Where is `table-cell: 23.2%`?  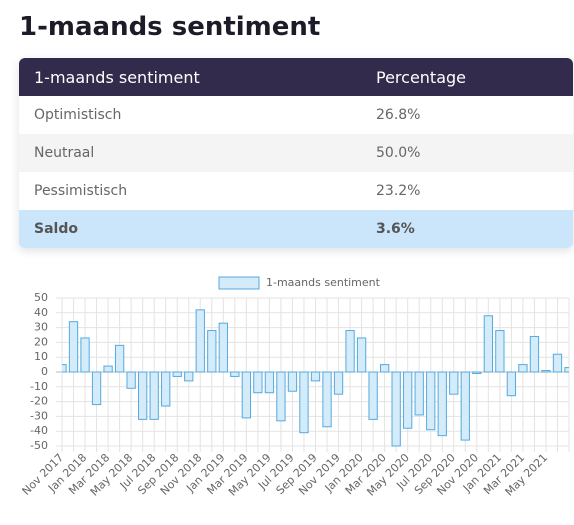 table-cell: 23.2% is located at coordinates (398, 191).